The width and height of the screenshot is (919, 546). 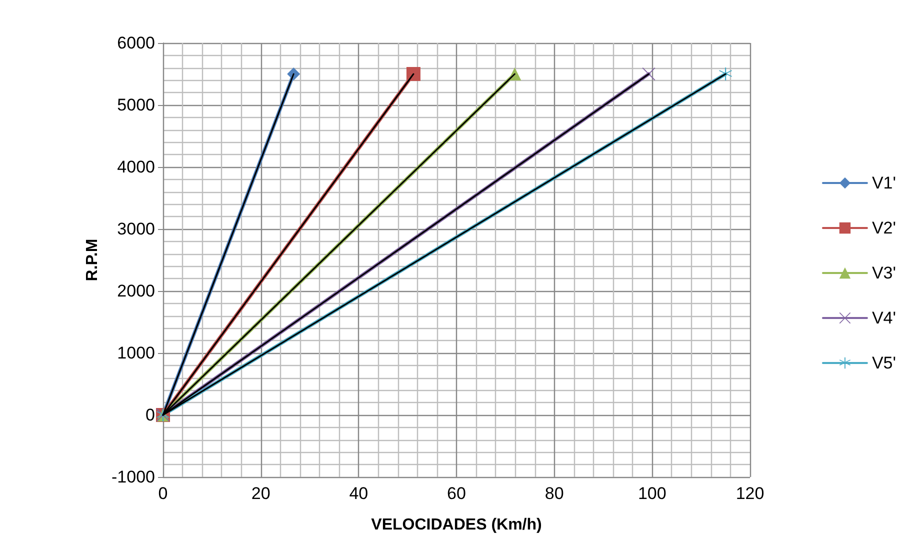 What do you see at coordinates (750, 493) in the screenshot?
I see `x-tick-label: 120` at bounding box center [750, 493].